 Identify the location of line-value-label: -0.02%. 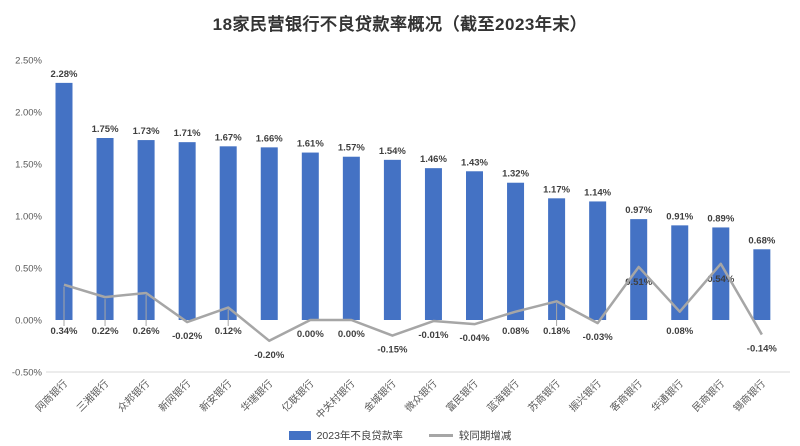
(187, 336).